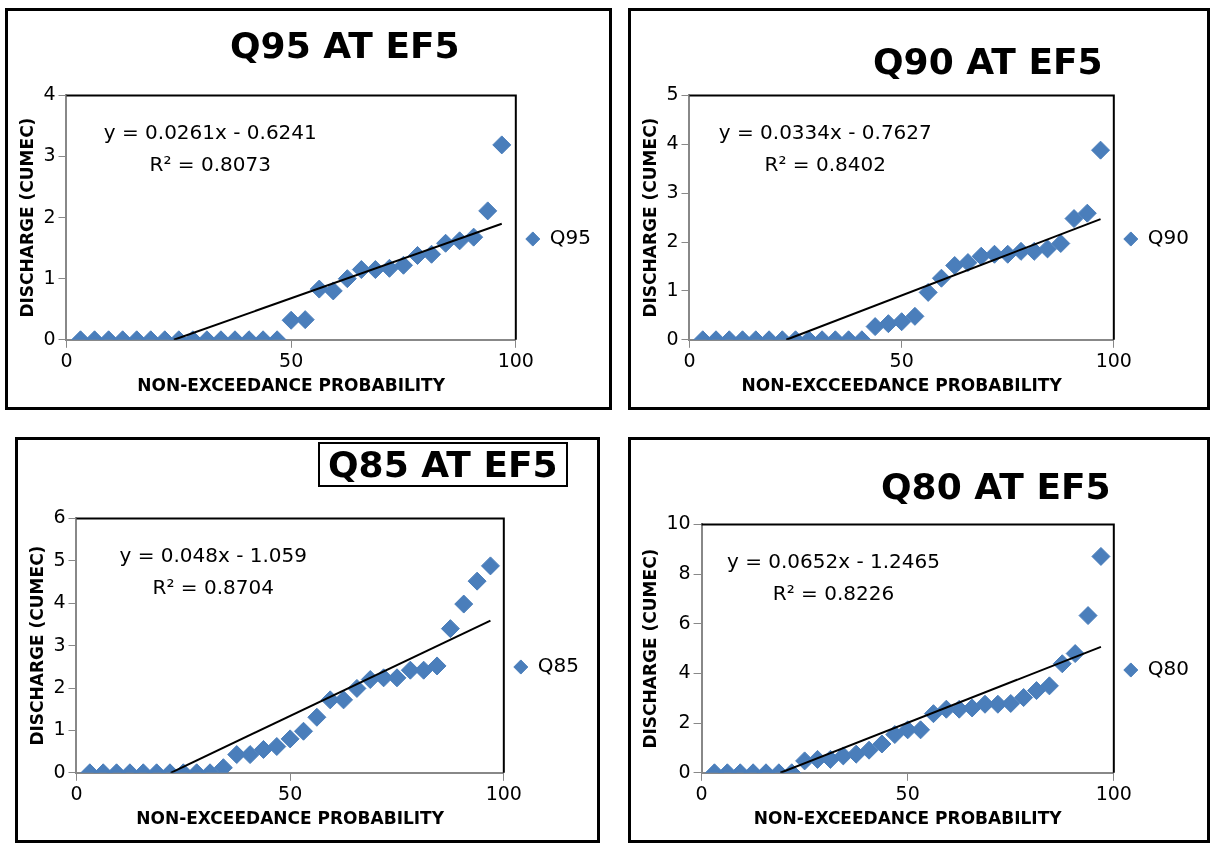  Describe the element at coordinates (825, 131) in the screenshot. I see `annotation: y = 0.0334x - 0.7627` at that location.